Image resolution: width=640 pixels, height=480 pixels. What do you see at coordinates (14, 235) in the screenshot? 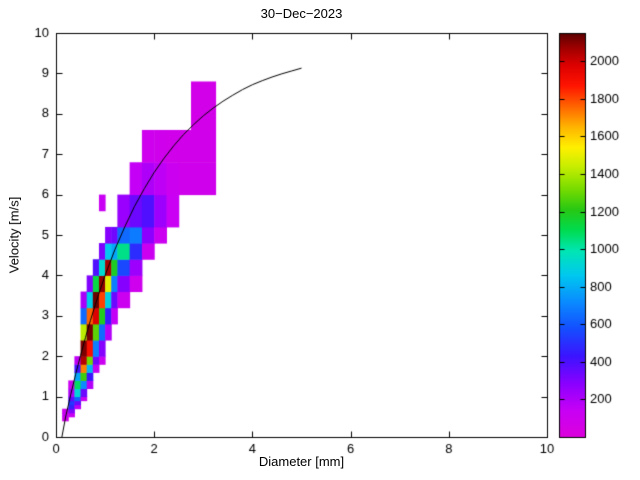
I see `y-axis-label: Velocity [m/s]` at bounding box center [14, 235].